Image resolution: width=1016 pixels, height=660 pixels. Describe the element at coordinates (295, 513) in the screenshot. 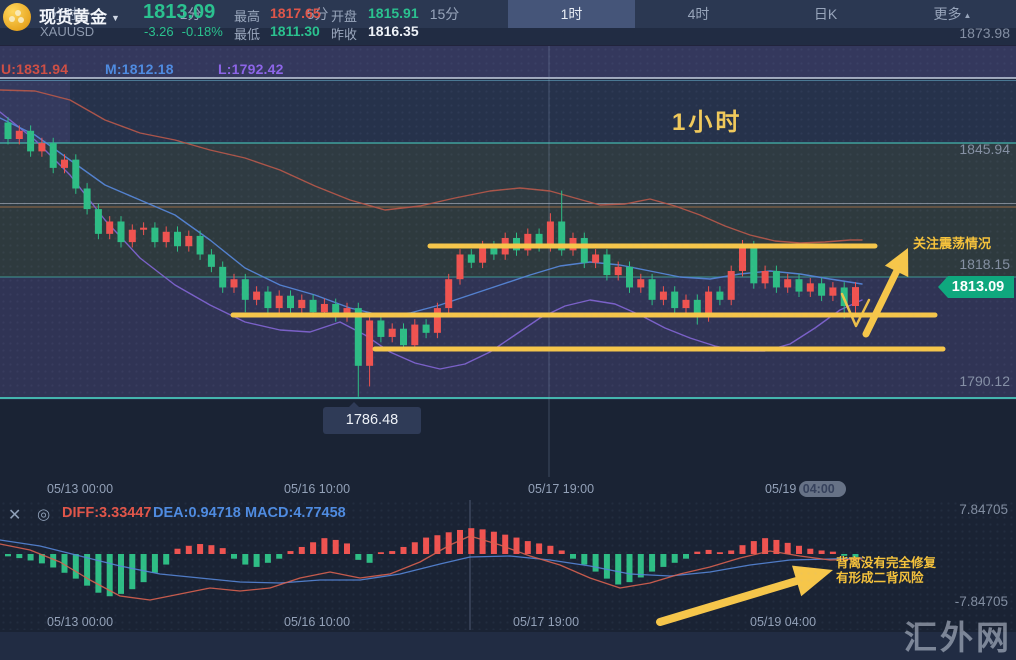

I see `macd-macd-value: MACD:4.77458` at that location.